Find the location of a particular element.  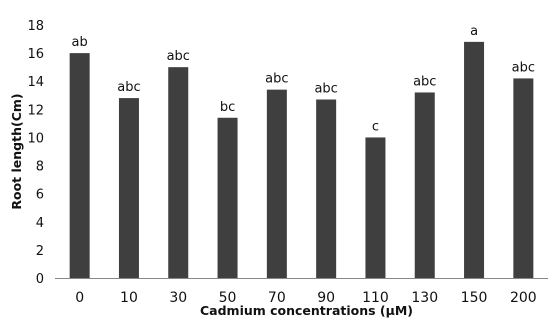

x-tick-label: 200 is located at coordinates (523, 298).